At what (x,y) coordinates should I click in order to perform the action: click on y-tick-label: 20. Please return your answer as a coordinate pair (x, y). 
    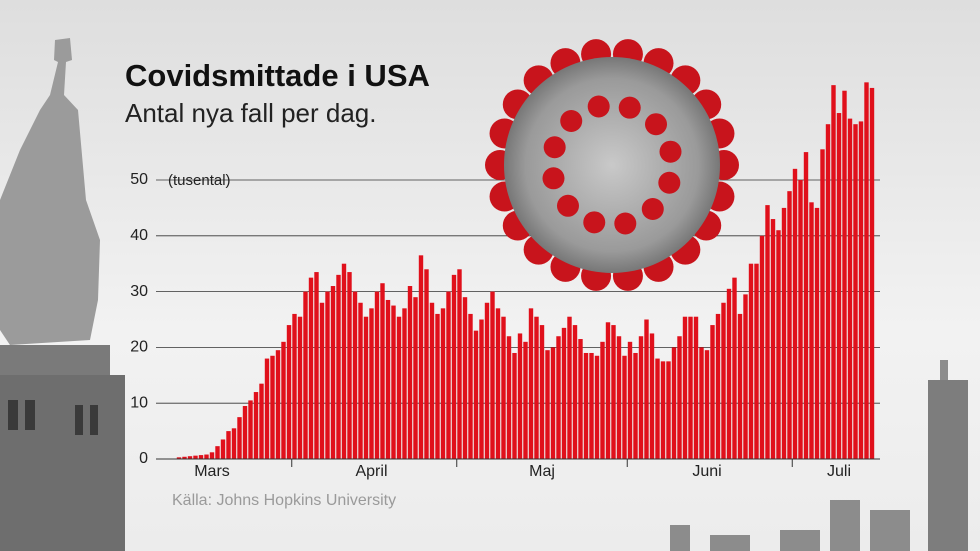
    Looking at the image, I should click on (139, 347).